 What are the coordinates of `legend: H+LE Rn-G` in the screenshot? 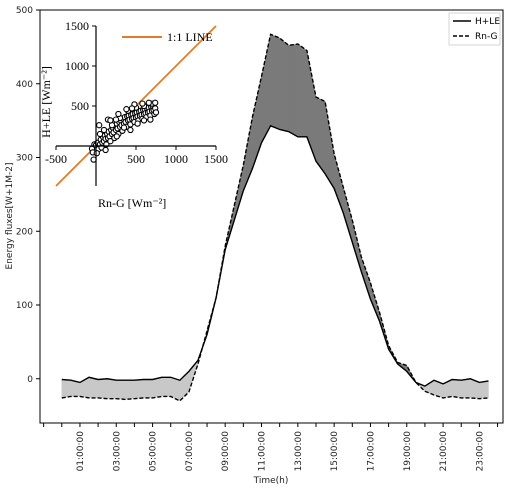 It's located at (474, 29).